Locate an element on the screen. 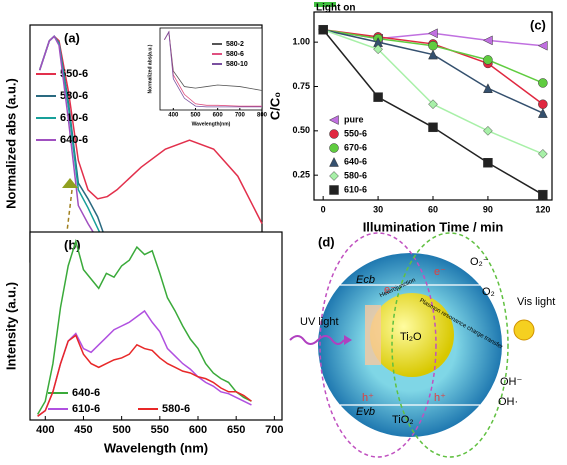 The width and height of the screenshot is (567, 465). x-tick-label: 90 is located at coordinates (488, 209).